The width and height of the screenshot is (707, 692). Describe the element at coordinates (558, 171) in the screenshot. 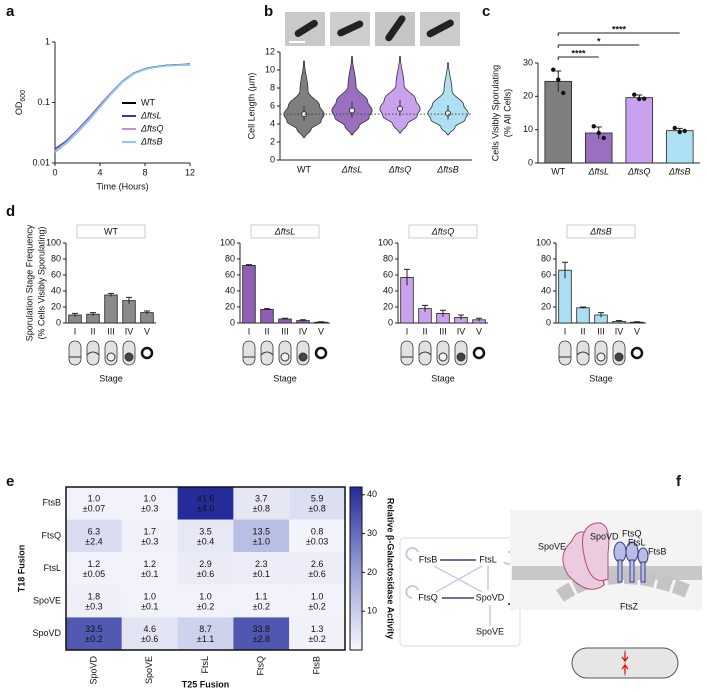

I see `x-tick-label: WT` at that location.